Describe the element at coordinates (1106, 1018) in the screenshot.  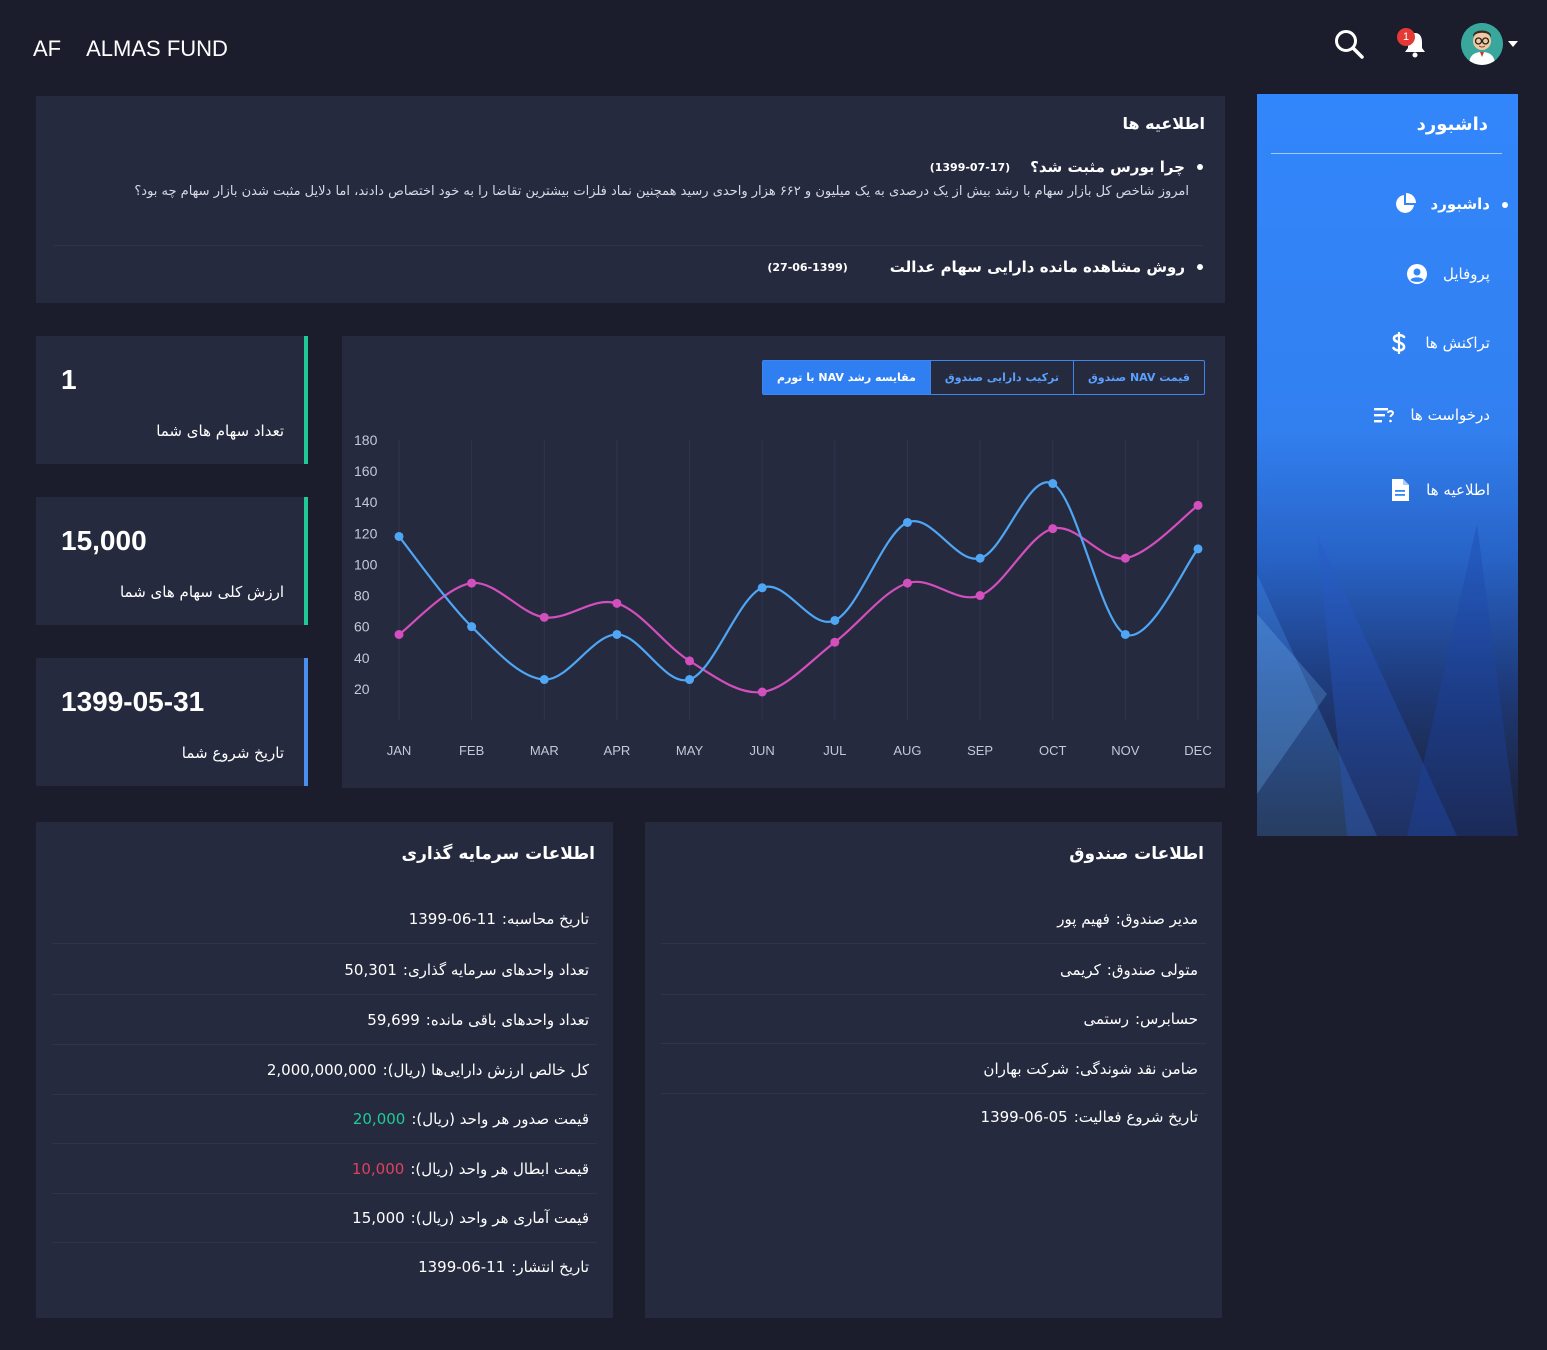
I see `info-value: رستمی` at that location.